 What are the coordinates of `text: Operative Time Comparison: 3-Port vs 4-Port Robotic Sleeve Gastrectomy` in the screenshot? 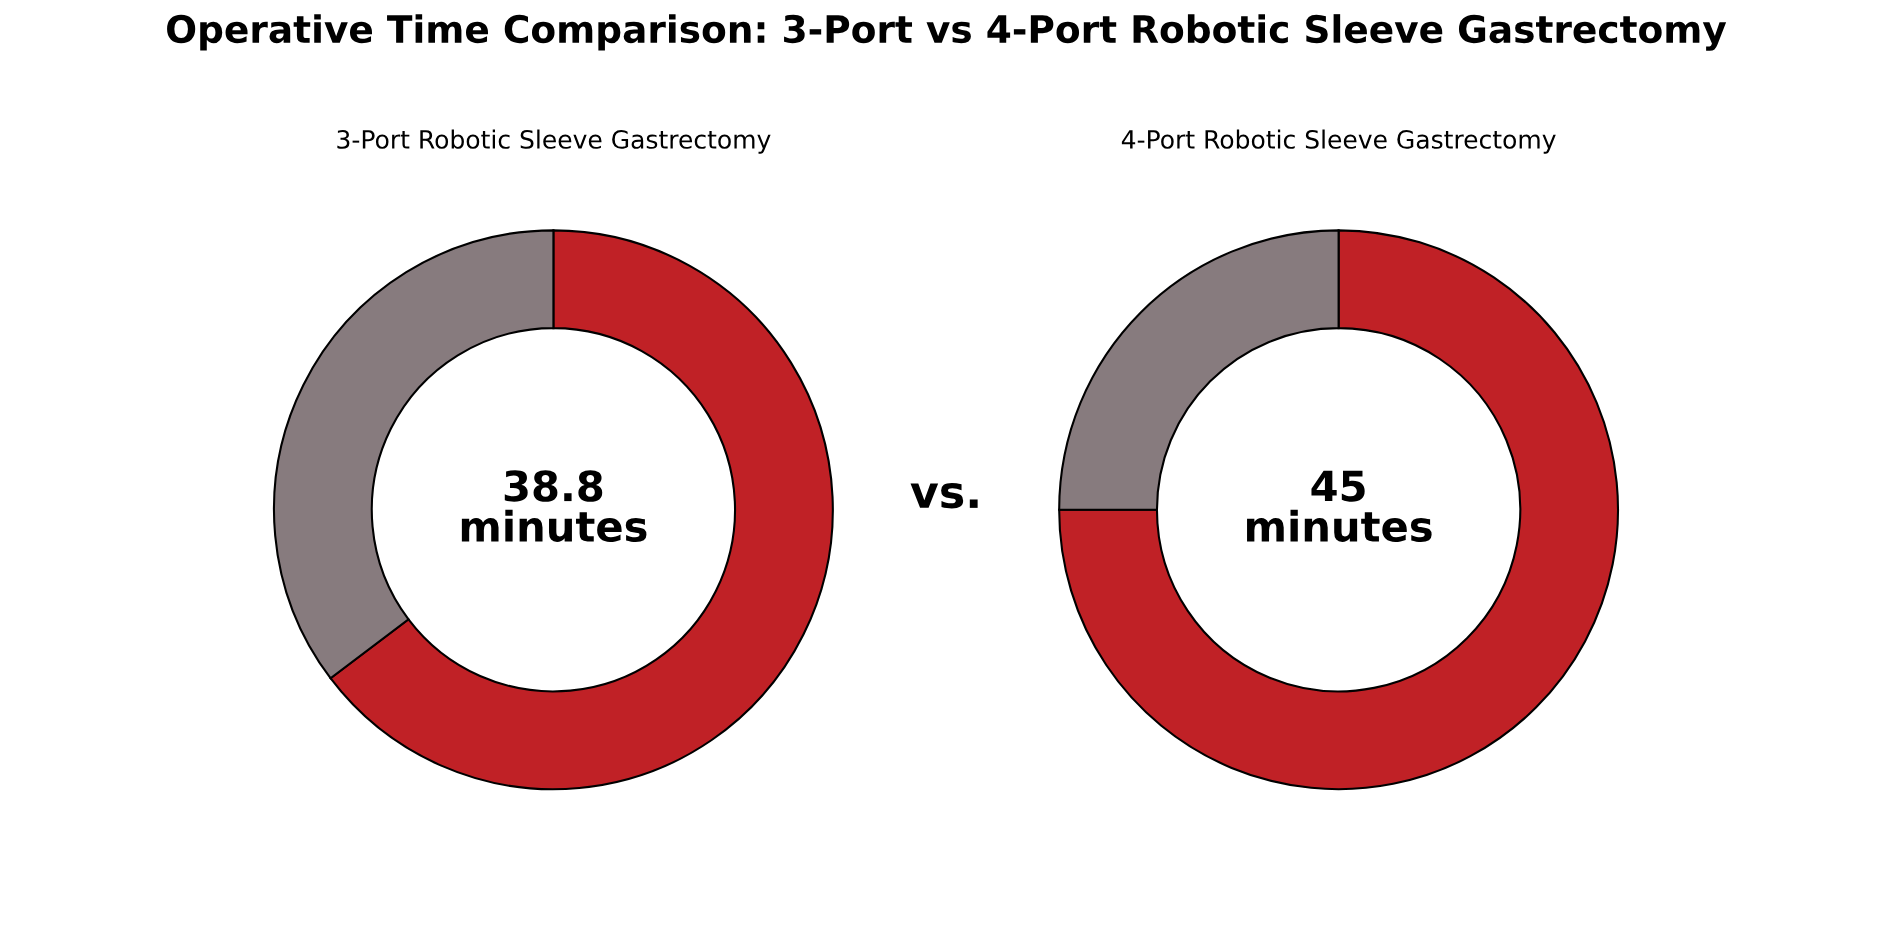 It's located at (947, 32).